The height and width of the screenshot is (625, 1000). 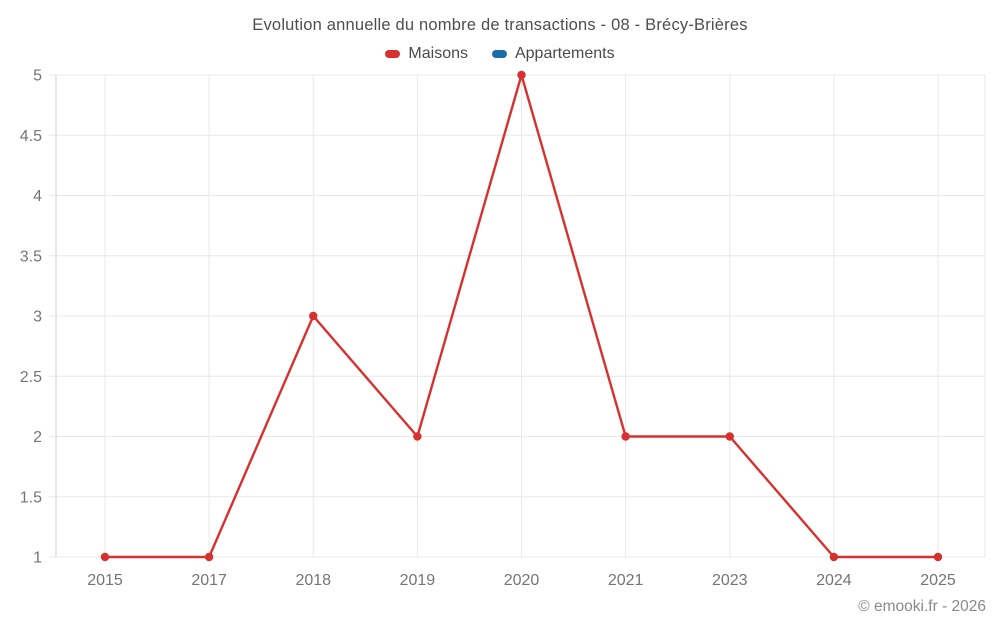 What do you see at coordinates (209, 557) in the screenshot?
I see `data-point-maisons-2017` at bounding box center [209, 557].